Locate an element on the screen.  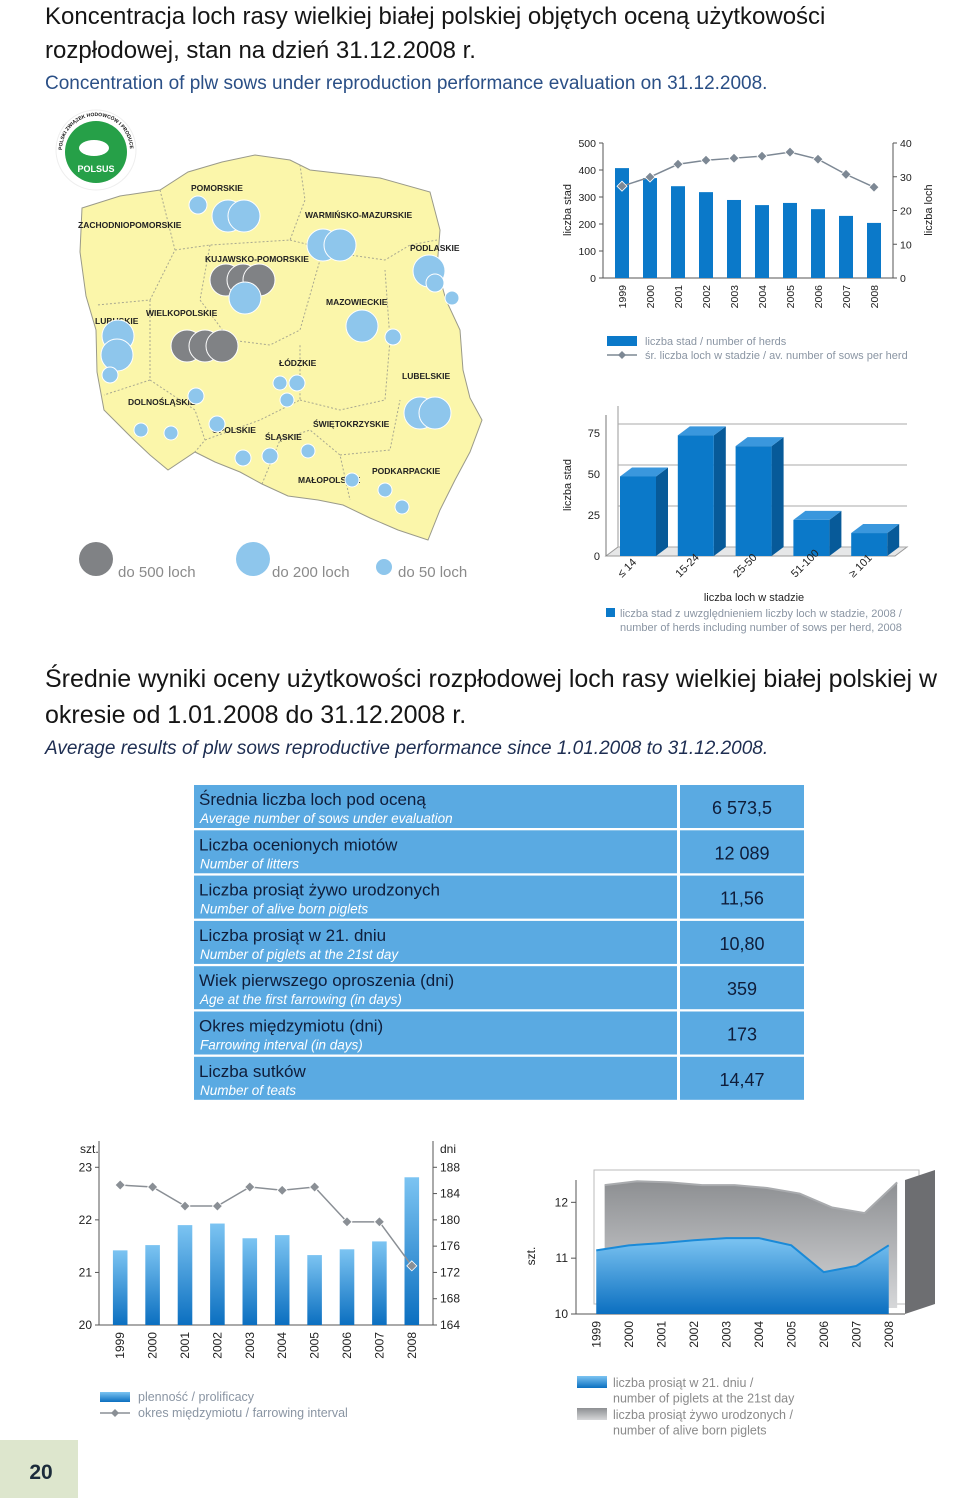
map-legend-symbol is located at coordinates (384, 567).